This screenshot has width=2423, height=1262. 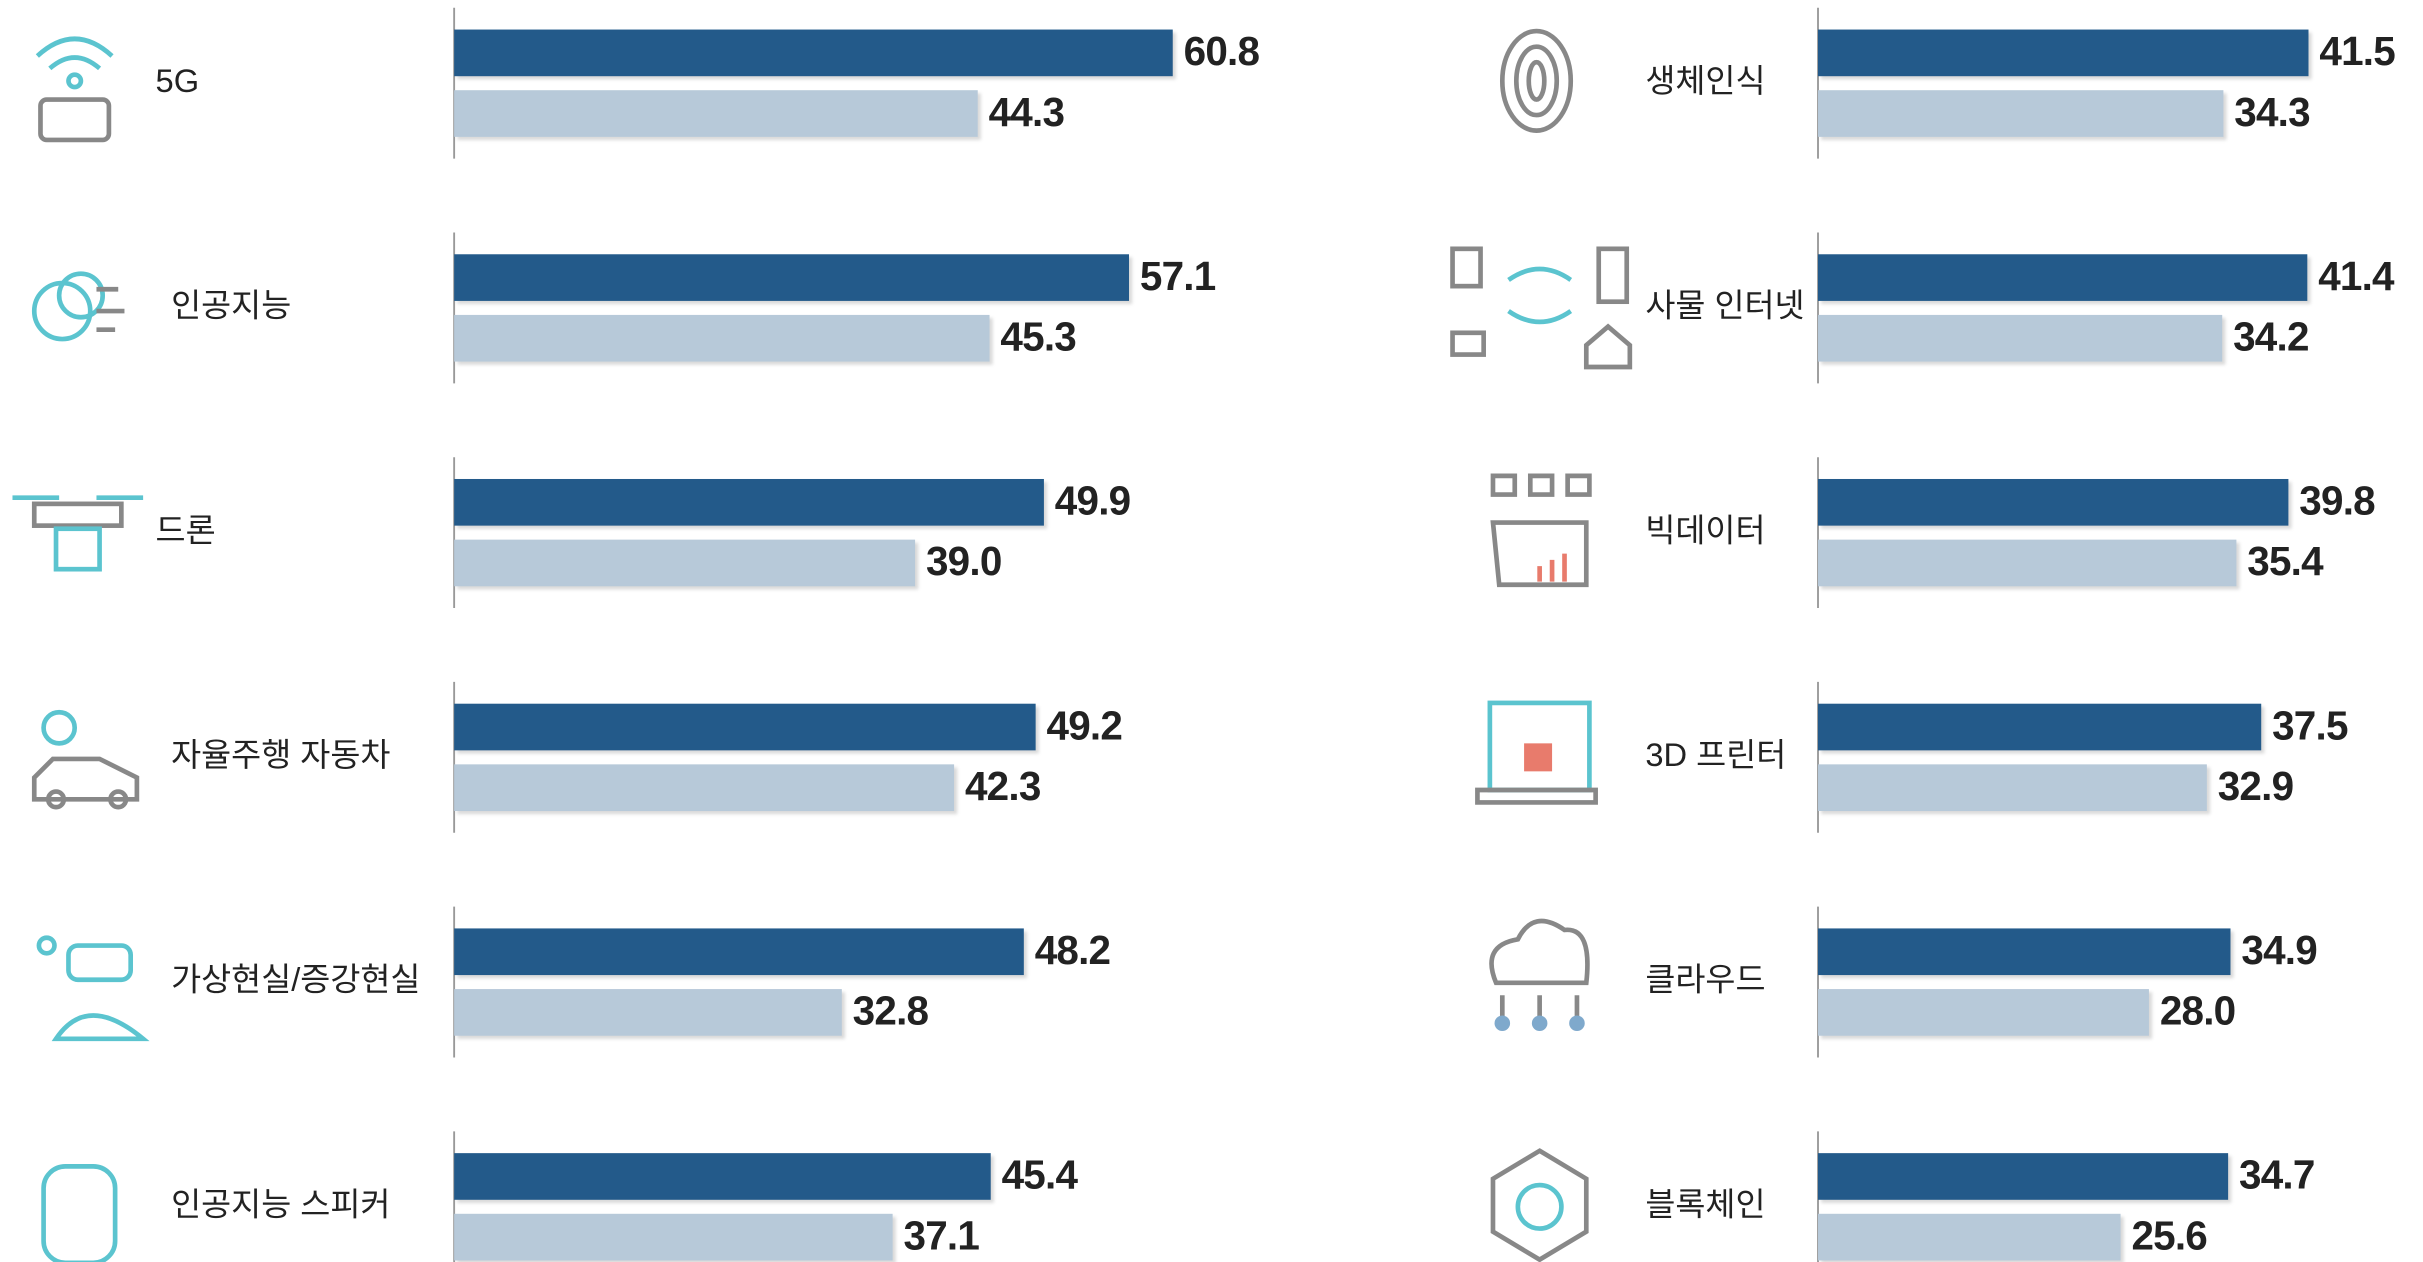 What do you see at coordinates (1038, 336) in the screenshot?
I see `value-label: 45.3` at bounding box center [1038, 336].